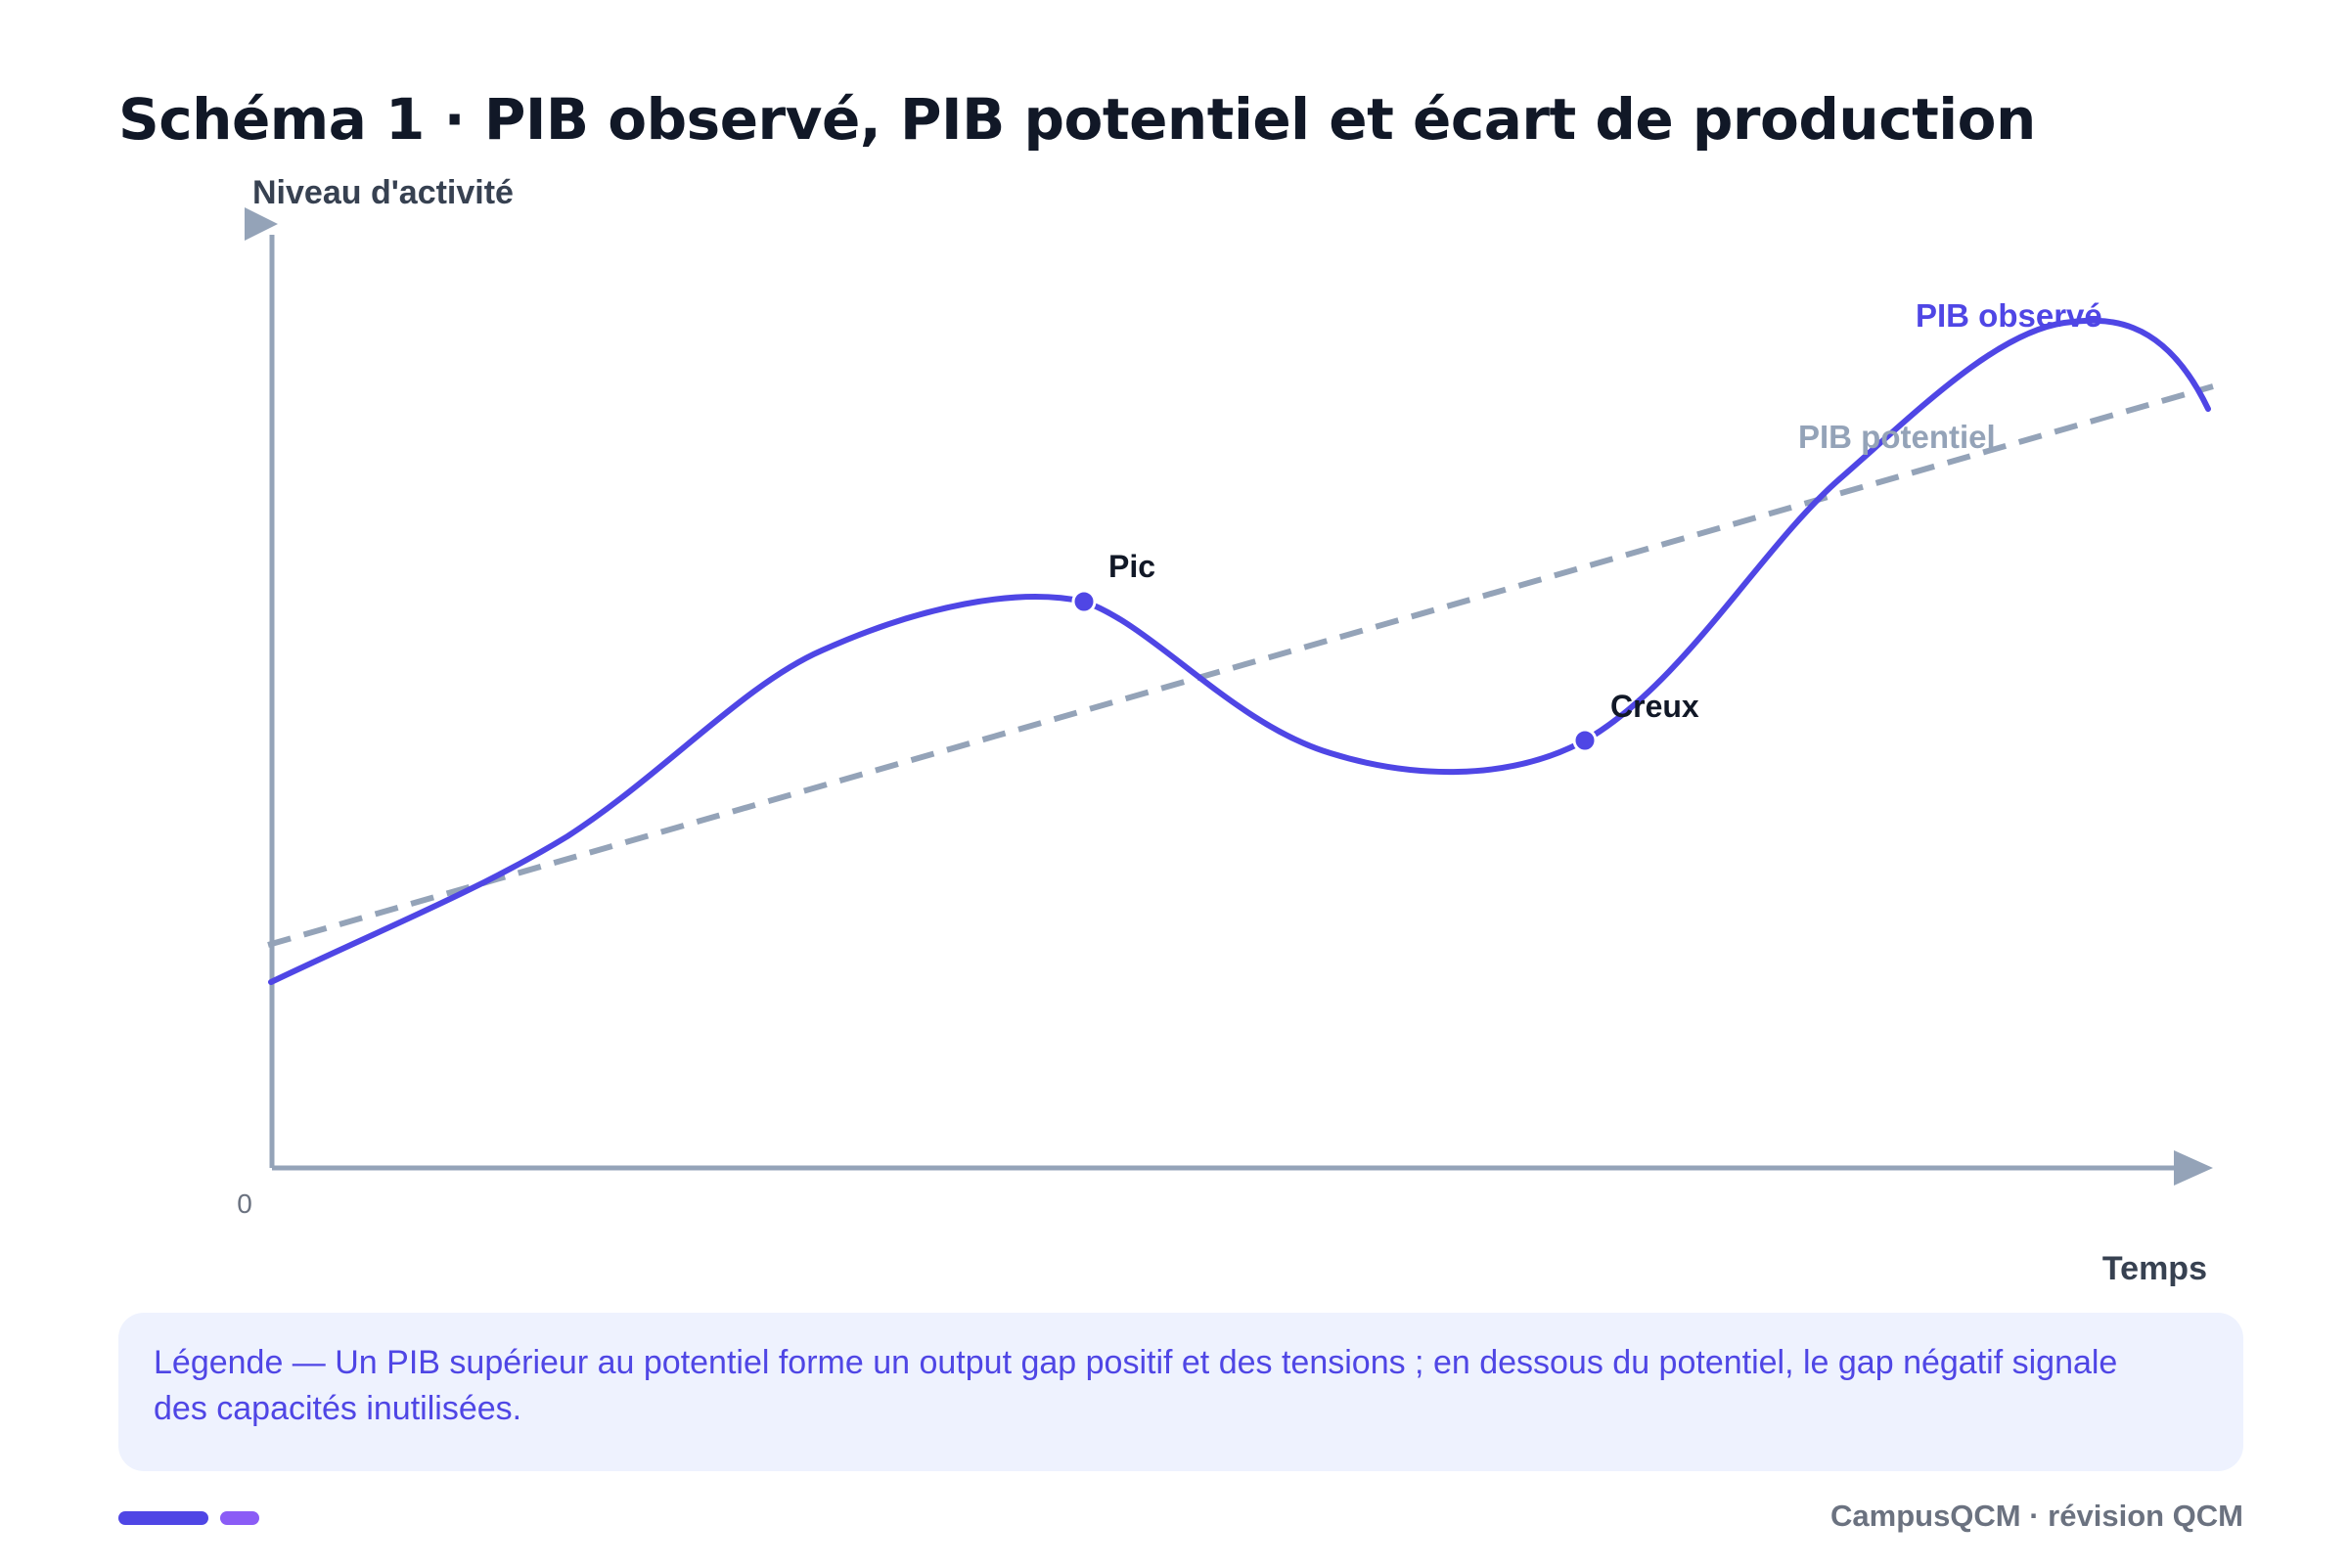  What do you see at coordinates (2036, 1516) in the screenshot?
I see `footer-brand: CampusQCM · révision QCM` at bounding box center [2036, 1516].